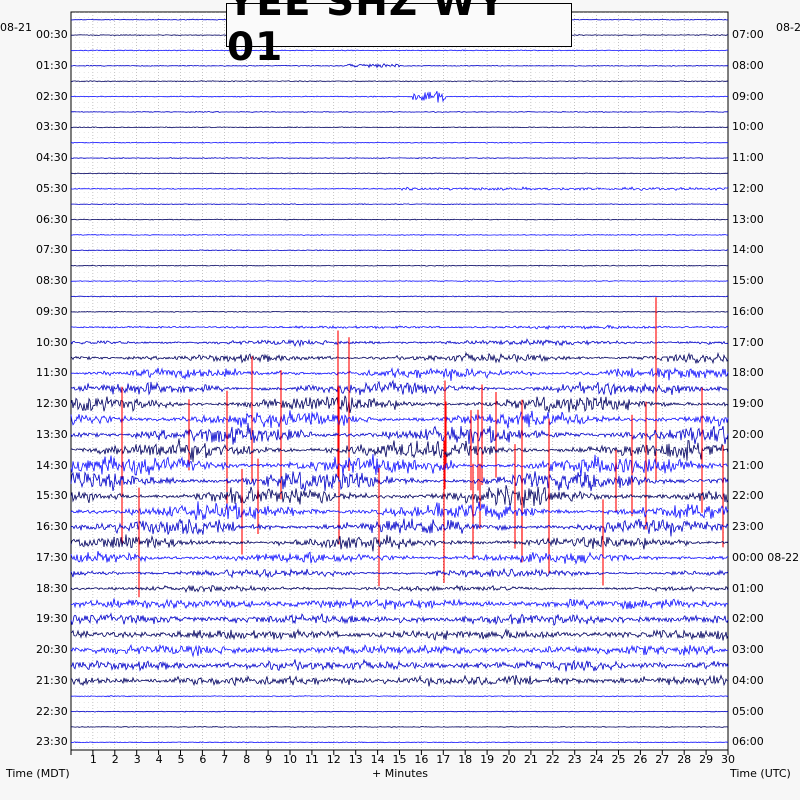  What do you see at coordinates (290, 759) in the screenshot?
I see `x-tick-label: 10` at bounding box center [290, 759].